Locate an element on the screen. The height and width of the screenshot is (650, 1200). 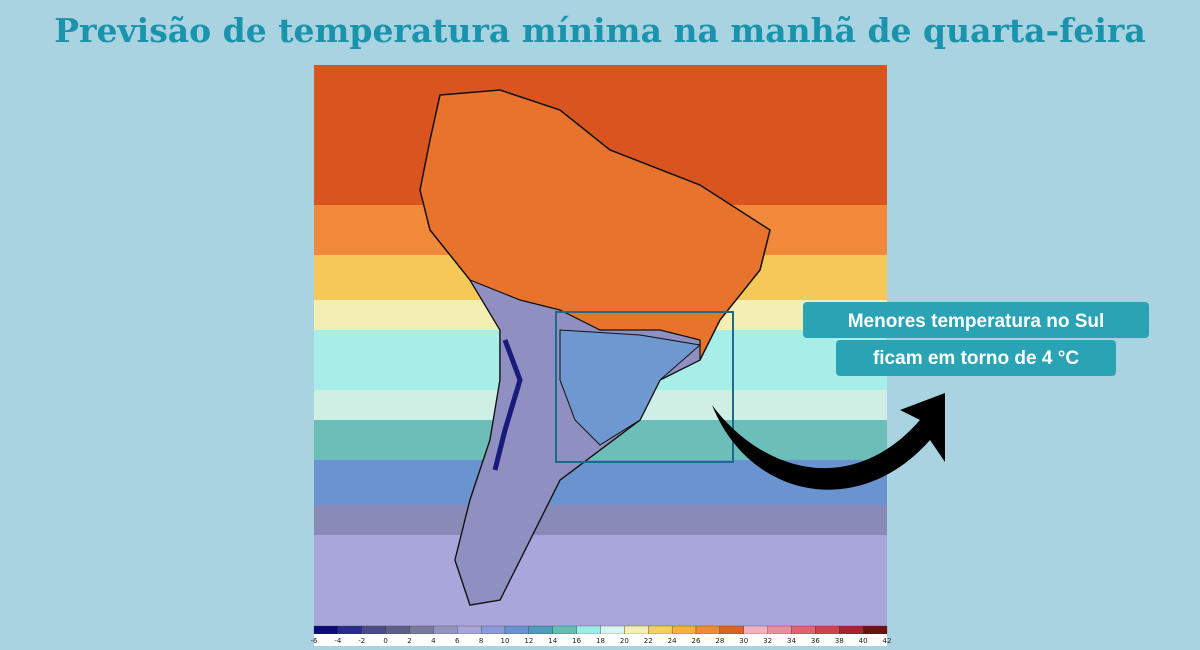
callout-text: Menores temperatura no Sul is located at coordinates (976, 321).